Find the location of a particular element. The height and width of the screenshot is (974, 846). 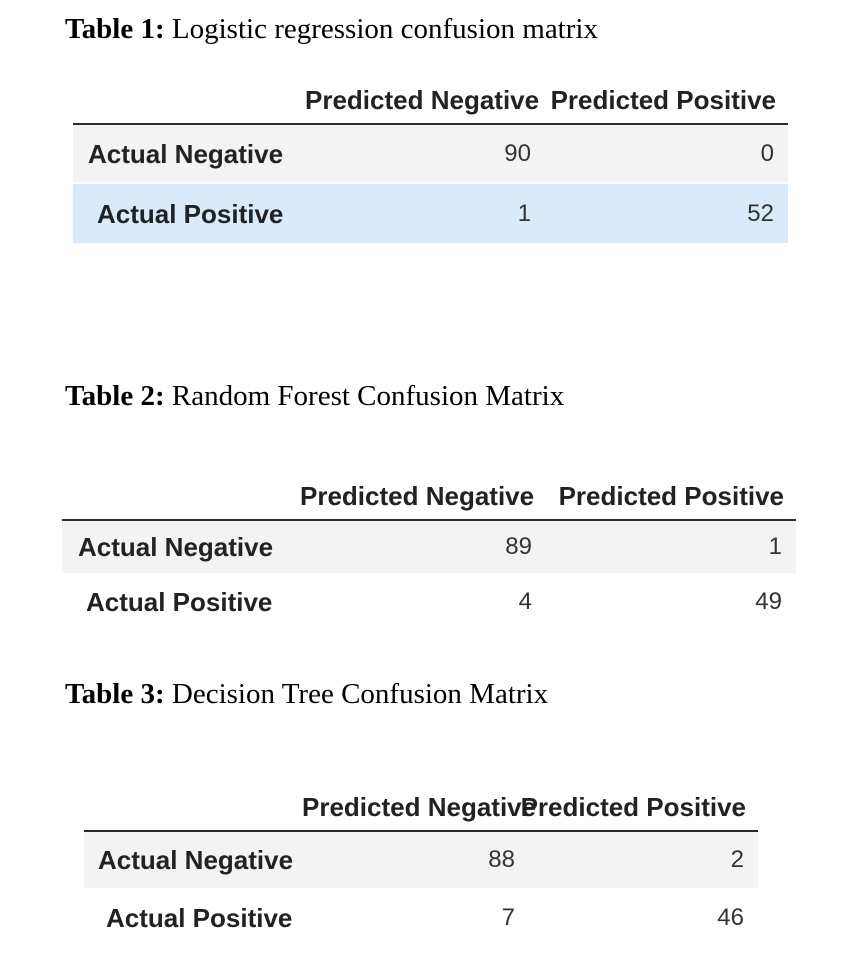

table-3-cell-value: 88 is located at coordinates (501, 859).